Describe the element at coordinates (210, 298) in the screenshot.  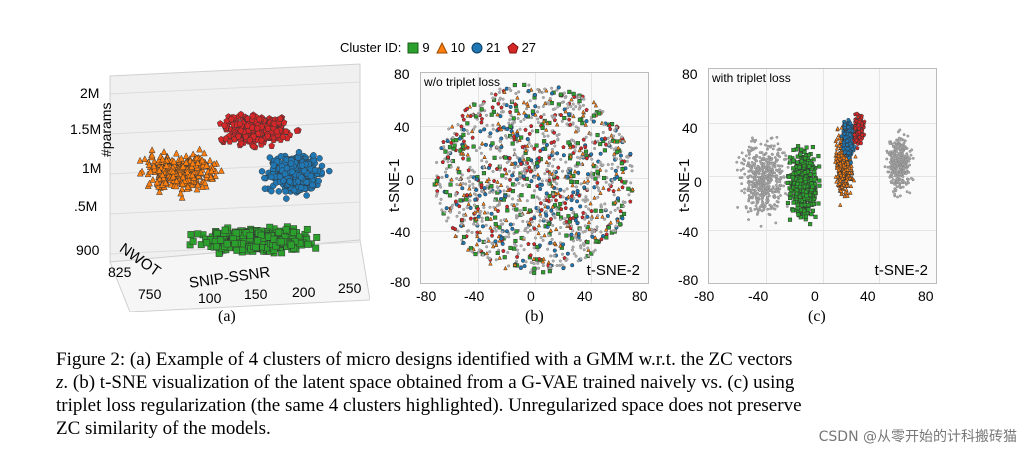
I see `x-tick: 100` at that location.